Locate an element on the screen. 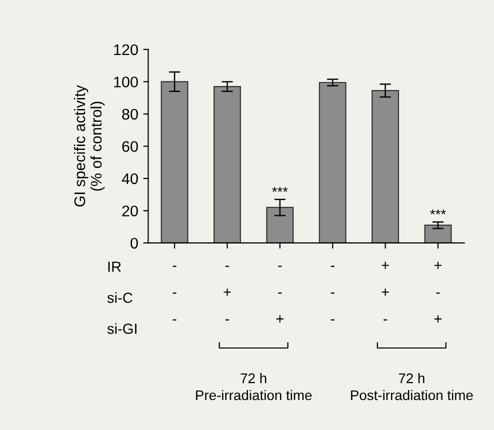  category-label: - + - is located at coordinates (227, 293).